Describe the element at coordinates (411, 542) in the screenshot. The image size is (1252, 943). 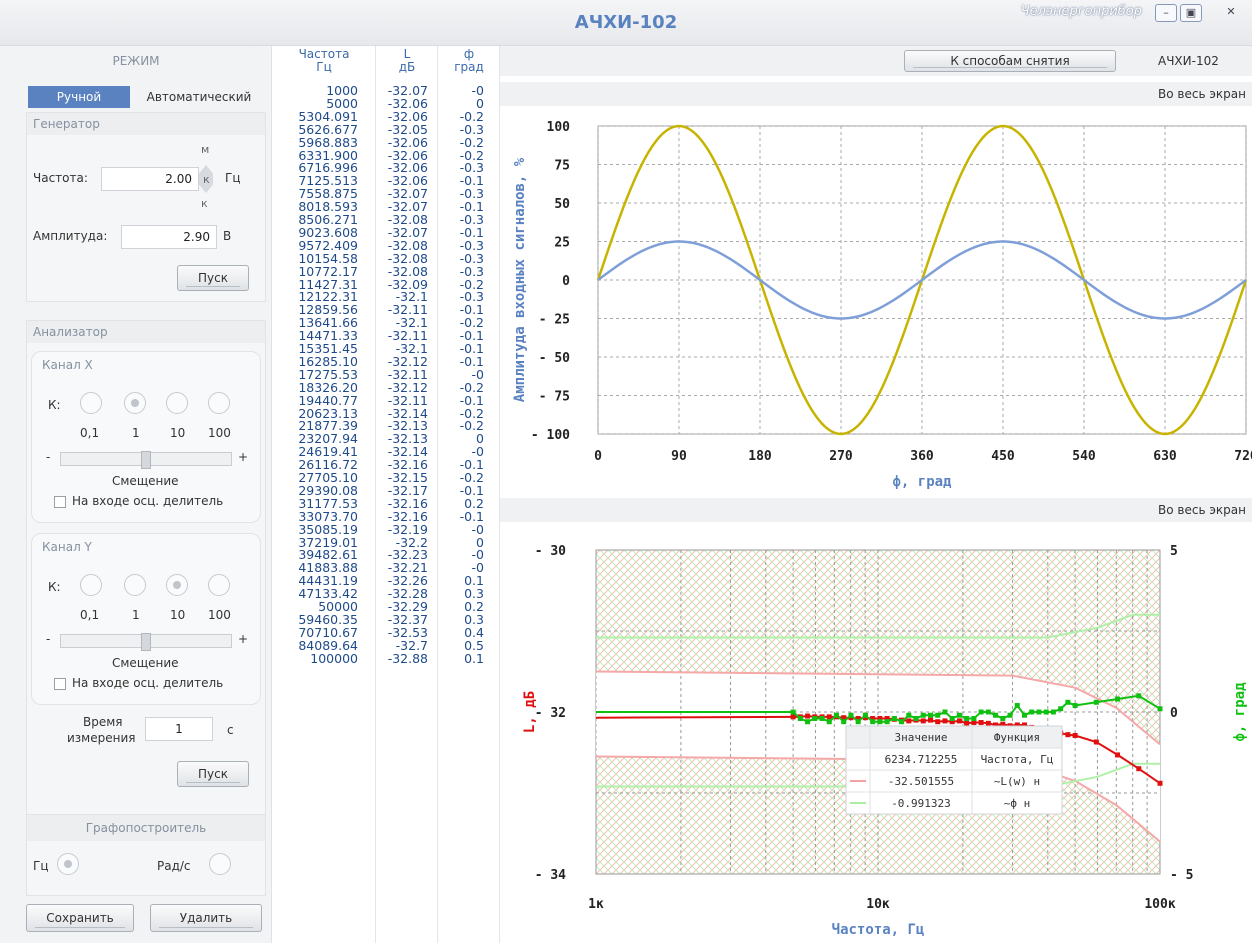
I see `table-cell-l: -32.2` at that location.